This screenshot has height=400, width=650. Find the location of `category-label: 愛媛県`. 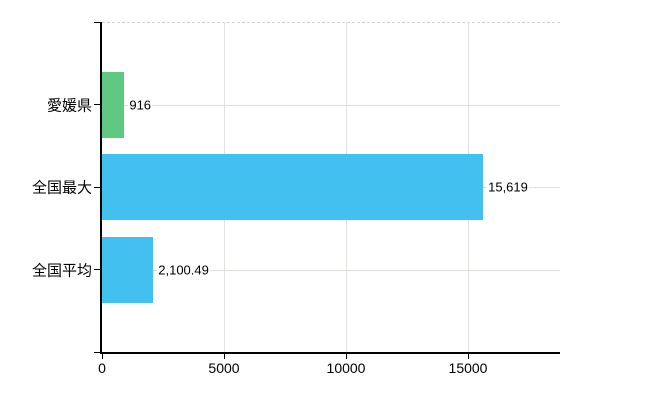

category-label: 愛媛県 is located at coordinates (69, 105).